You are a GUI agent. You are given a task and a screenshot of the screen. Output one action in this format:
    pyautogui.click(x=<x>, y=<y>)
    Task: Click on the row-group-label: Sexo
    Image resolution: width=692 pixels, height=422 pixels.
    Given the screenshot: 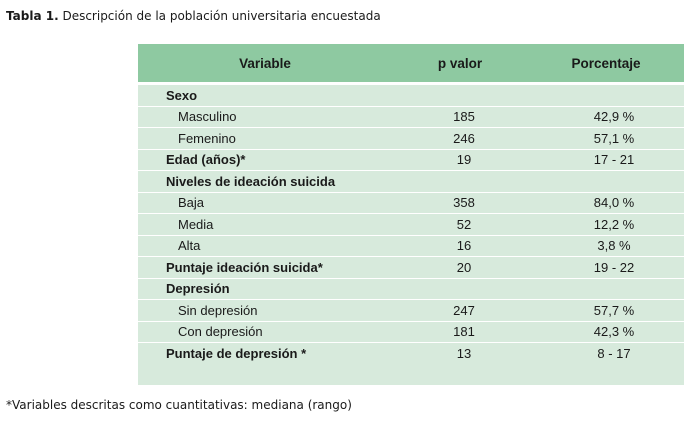 What is the action you would take?
    pyautogui.click(x=265, y=95)
    